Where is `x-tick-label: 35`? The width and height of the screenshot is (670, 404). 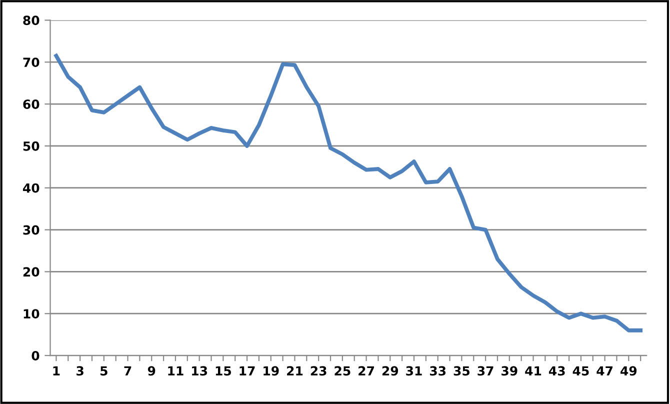
x-tick-label: 35 is located at coordinates (462, 371).